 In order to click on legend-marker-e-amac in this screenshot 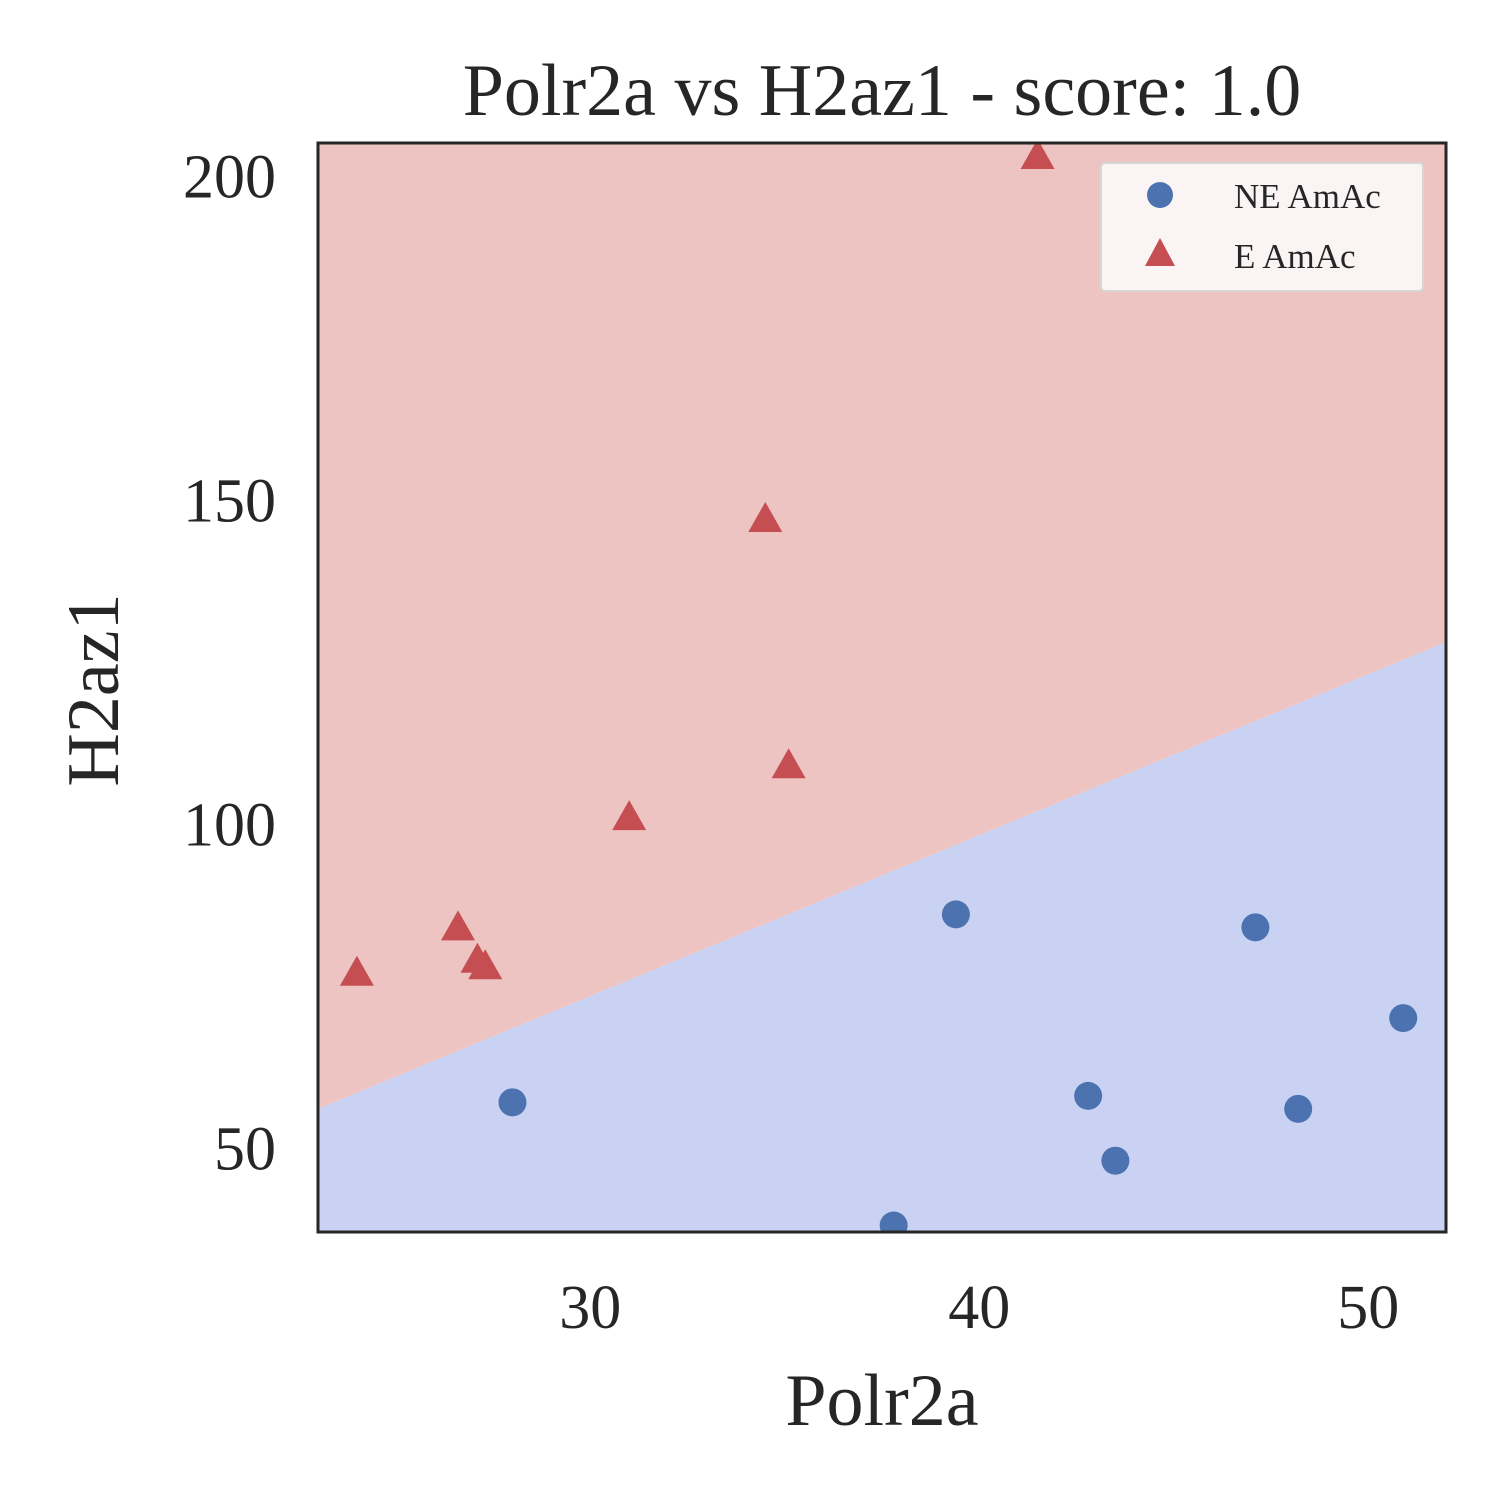, I will do `click(1160, 252)`.